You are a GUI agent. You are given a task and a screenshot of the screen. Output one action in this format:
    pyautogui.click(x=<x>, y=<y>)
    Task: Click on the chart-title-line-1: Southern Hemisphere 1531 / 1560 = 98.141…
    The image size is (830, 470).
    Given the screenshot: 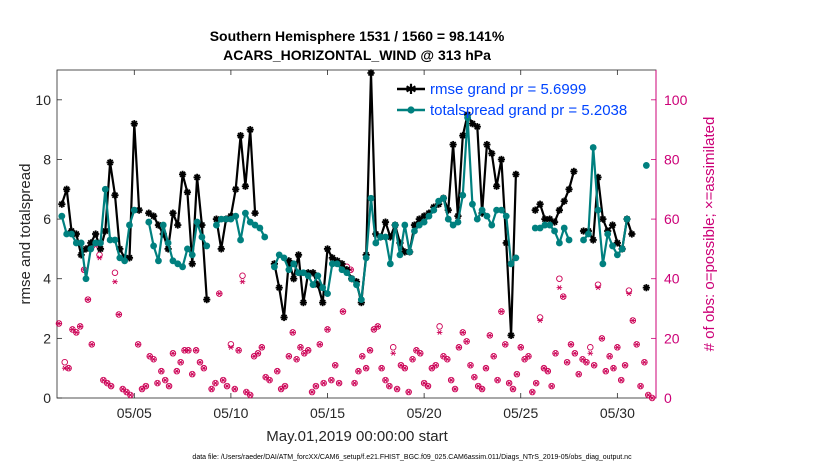 What is the action you would take?
    pyautogui.click(x=357, y=36)
    